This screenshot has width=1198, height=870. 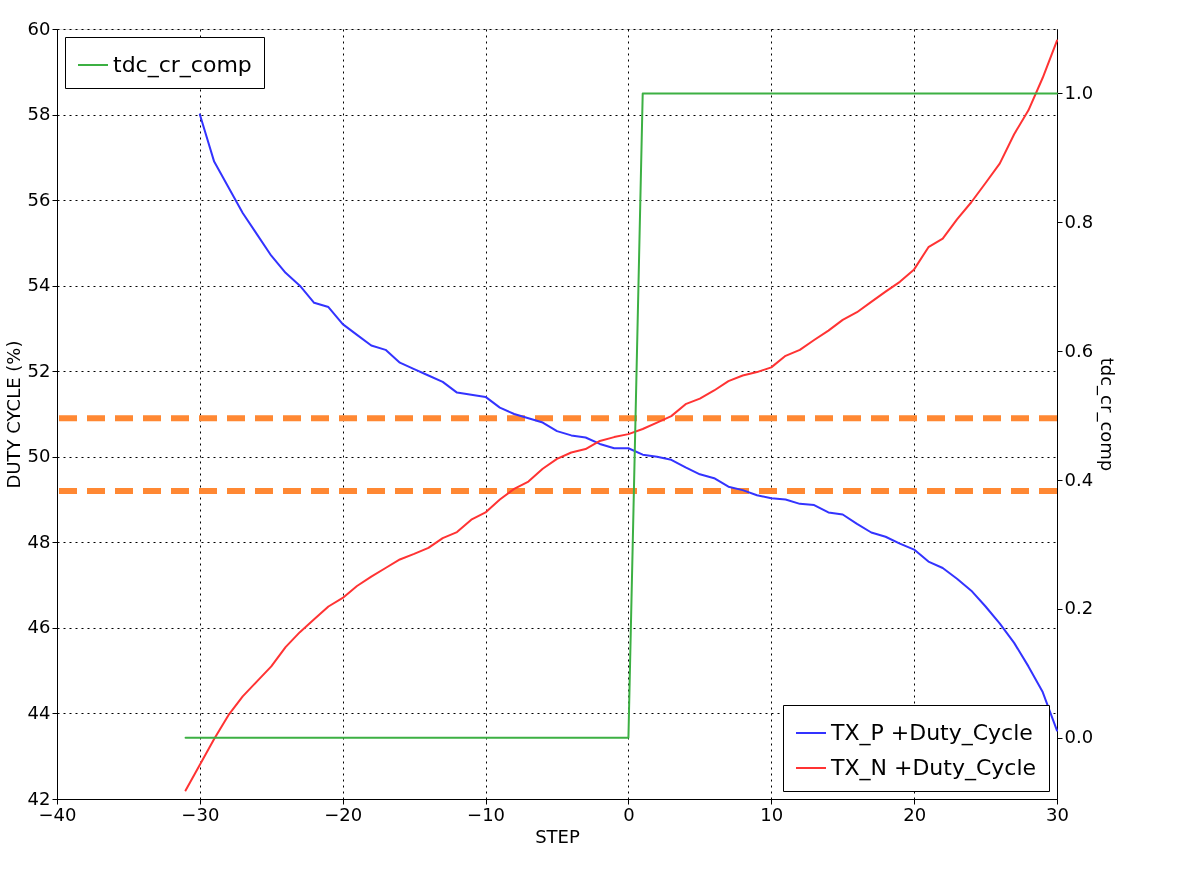 I want to click on y-tick-label: 46, so click(x=39, y=627).